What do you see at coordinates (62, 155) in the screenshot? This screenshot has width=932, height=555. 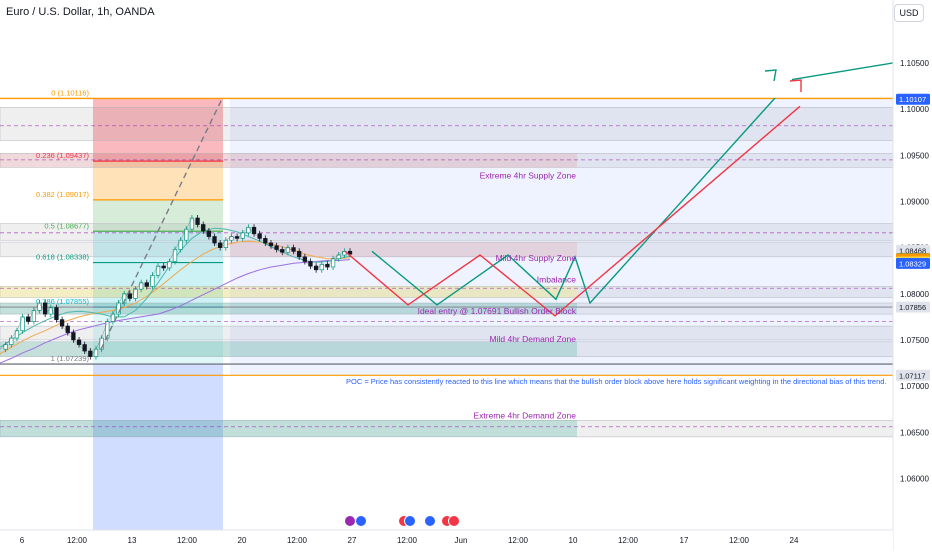 I see `fib-label-0.236: 0.236 (1.09437)` at bounding box center [62, 155].